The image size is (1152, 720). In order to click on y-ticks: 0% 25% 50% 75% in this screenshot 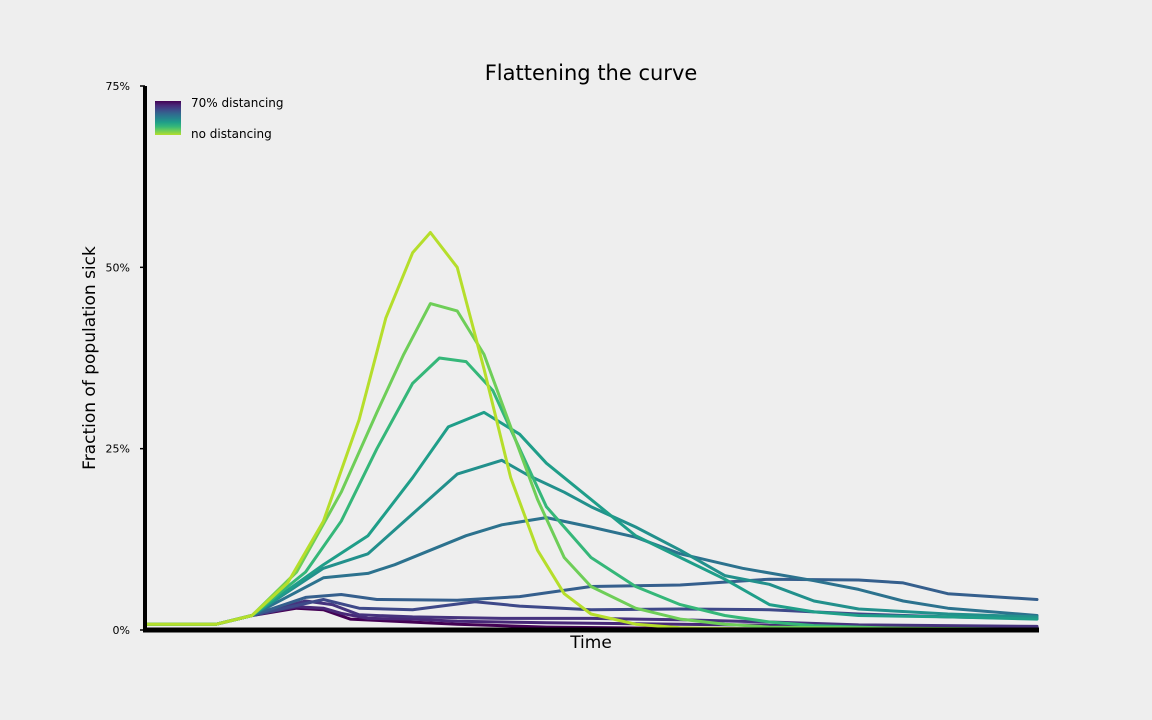, I will do `click(125, 358)`.